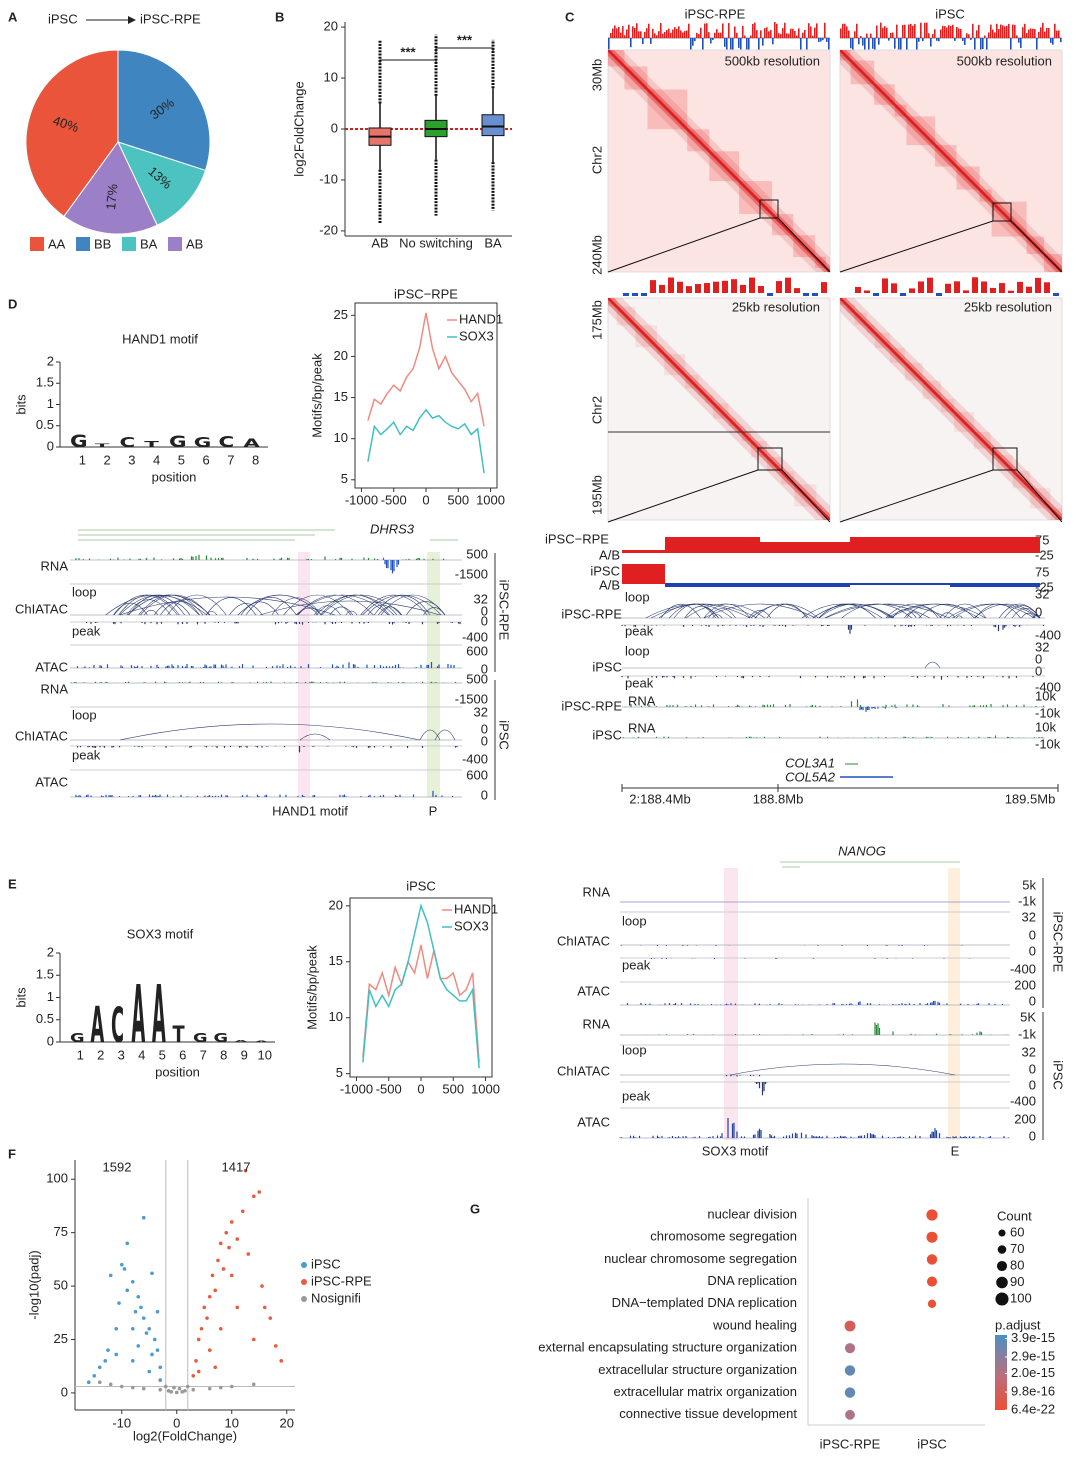 The width and height of the screenshot is (1080, 1457). Describe the element at coordinates (1008, 306) in the screenshot. I see `resolution-label: 25kb resolution` at that location.